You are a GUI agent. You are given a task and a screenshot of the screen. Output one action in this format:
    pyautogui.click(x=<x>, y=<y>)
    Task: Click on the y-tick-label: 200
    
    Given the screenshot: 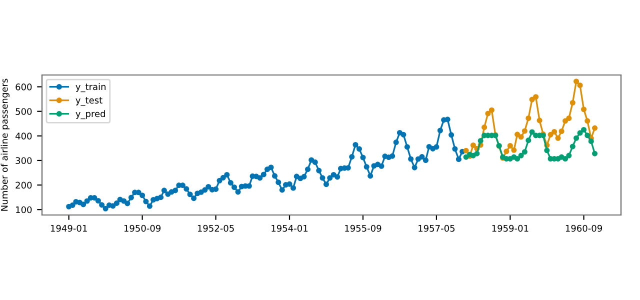 What is the action you would take?
    pyautogui.click(x=24, y=185)
    